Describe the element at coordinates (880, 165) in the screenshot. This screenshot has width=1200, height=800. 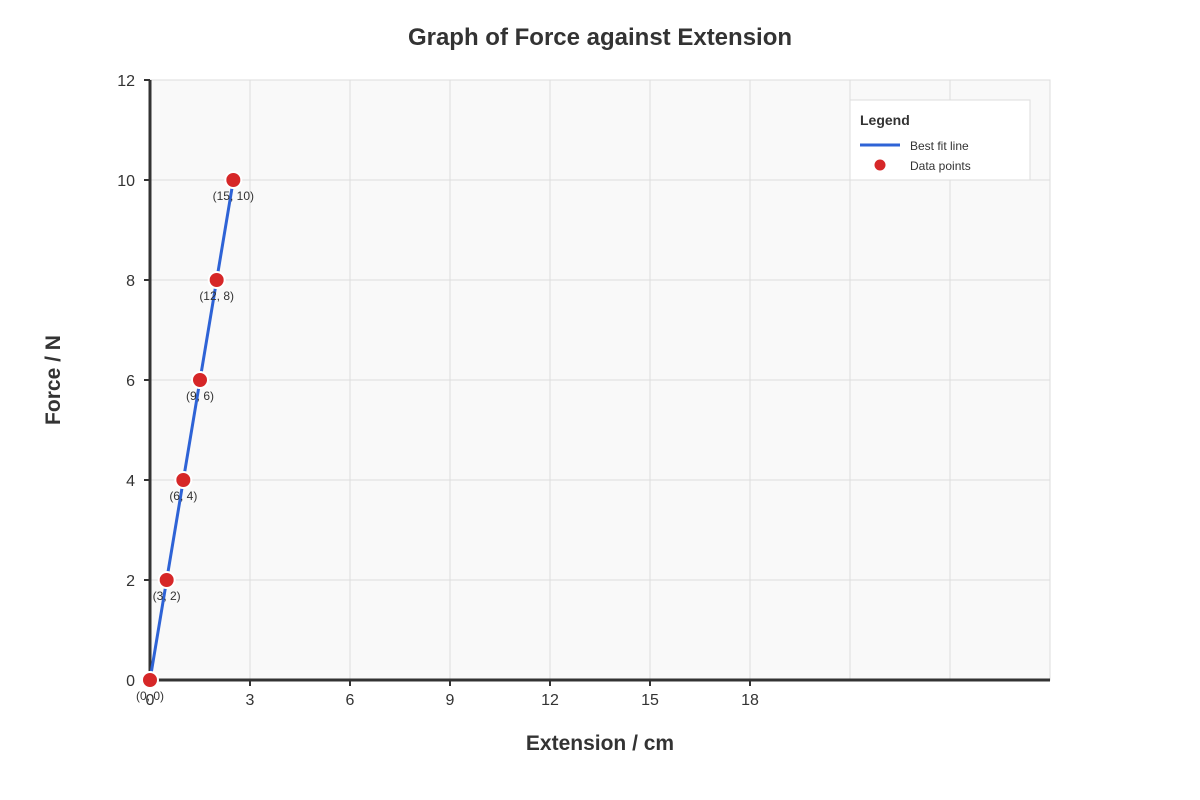
I see `legend-marker-swatch` at that location.